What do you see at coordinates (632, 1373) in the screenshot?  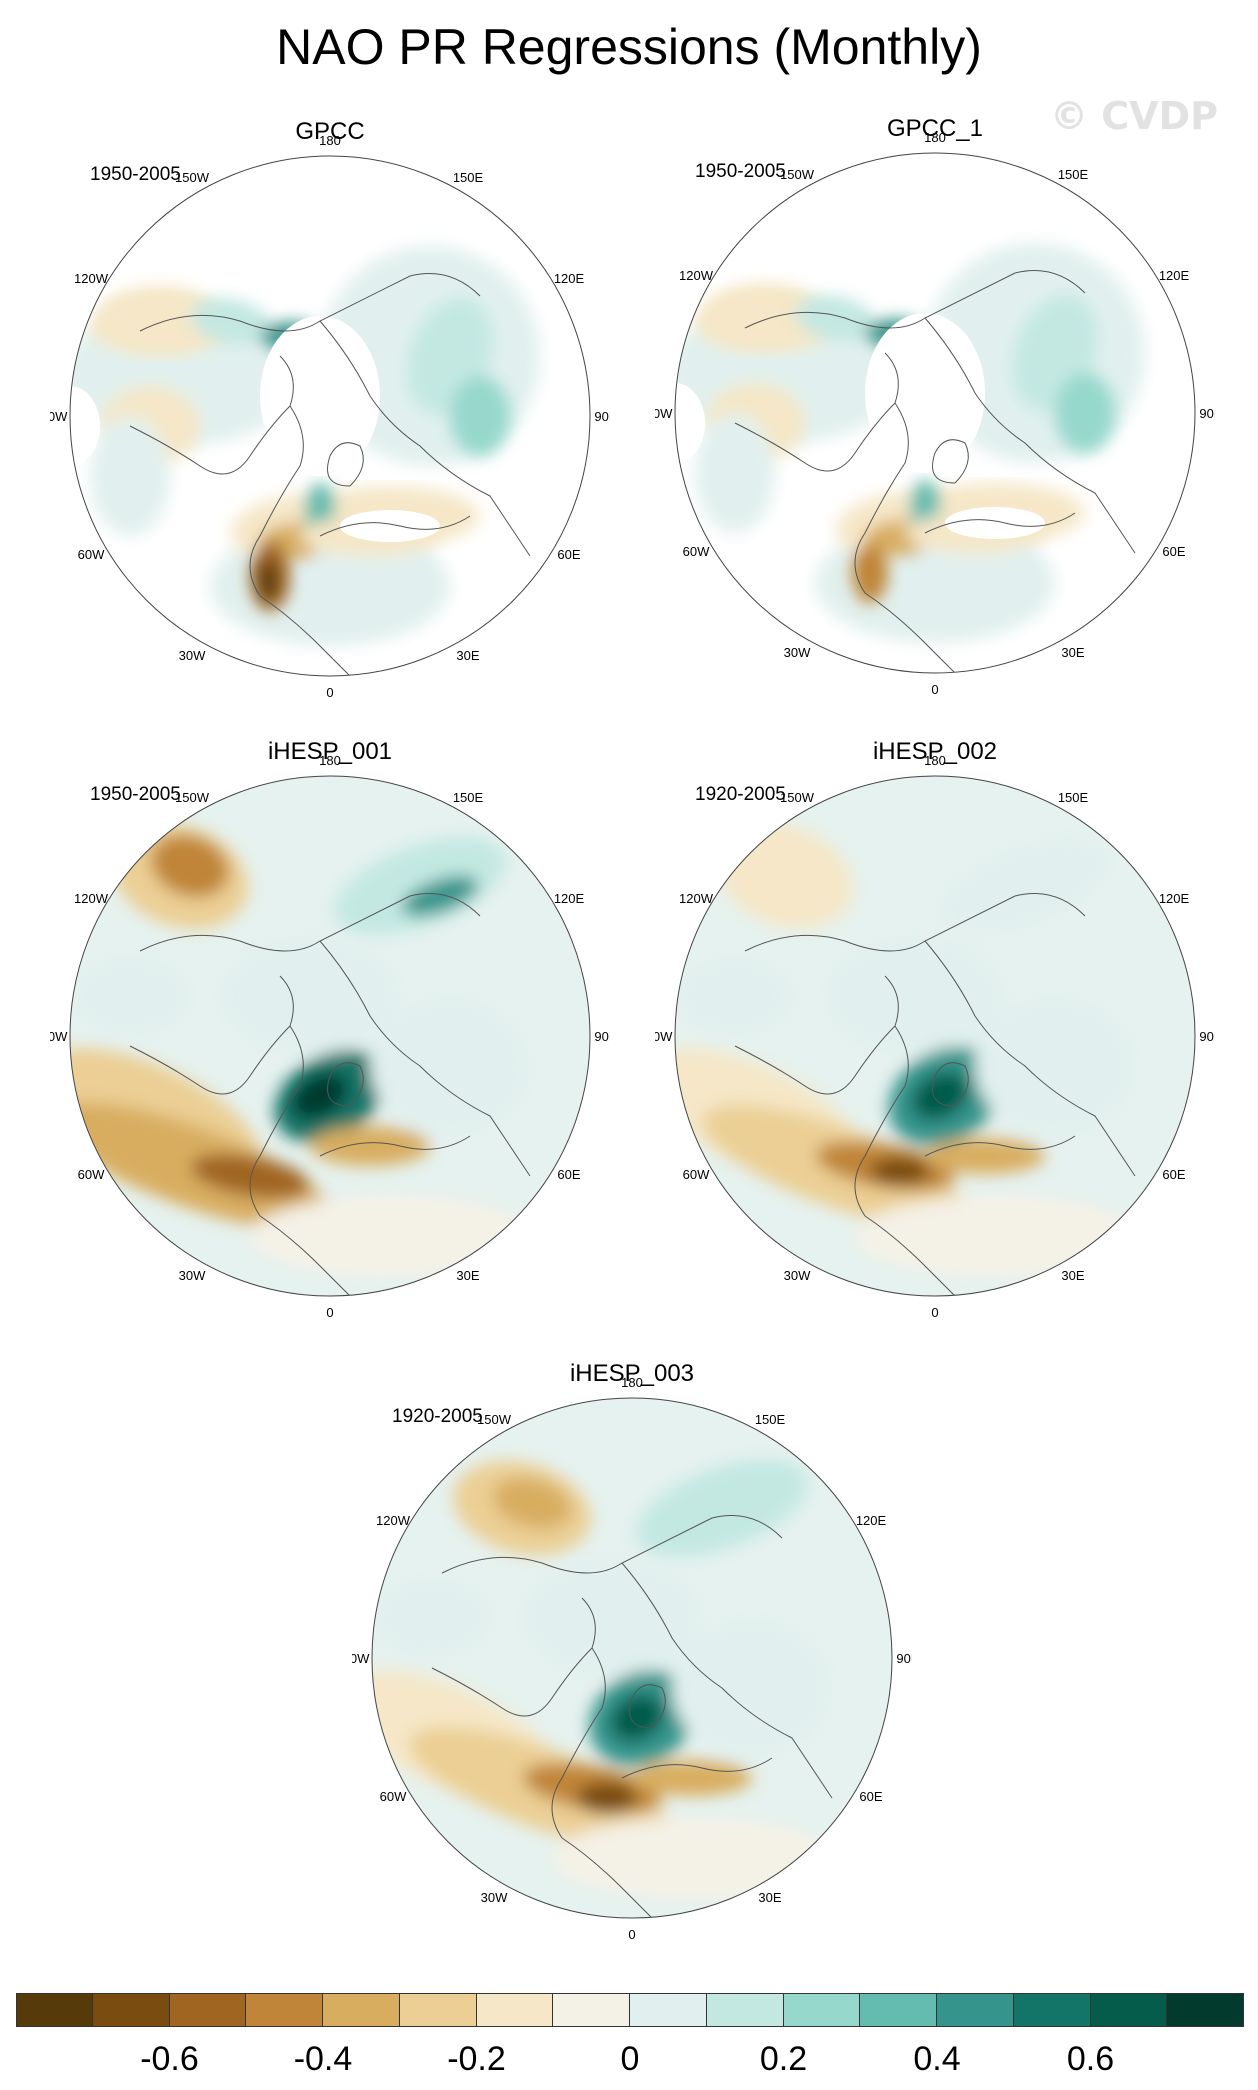 I see `panel-title: iHESP_003` at bounding box center [632, 1373].